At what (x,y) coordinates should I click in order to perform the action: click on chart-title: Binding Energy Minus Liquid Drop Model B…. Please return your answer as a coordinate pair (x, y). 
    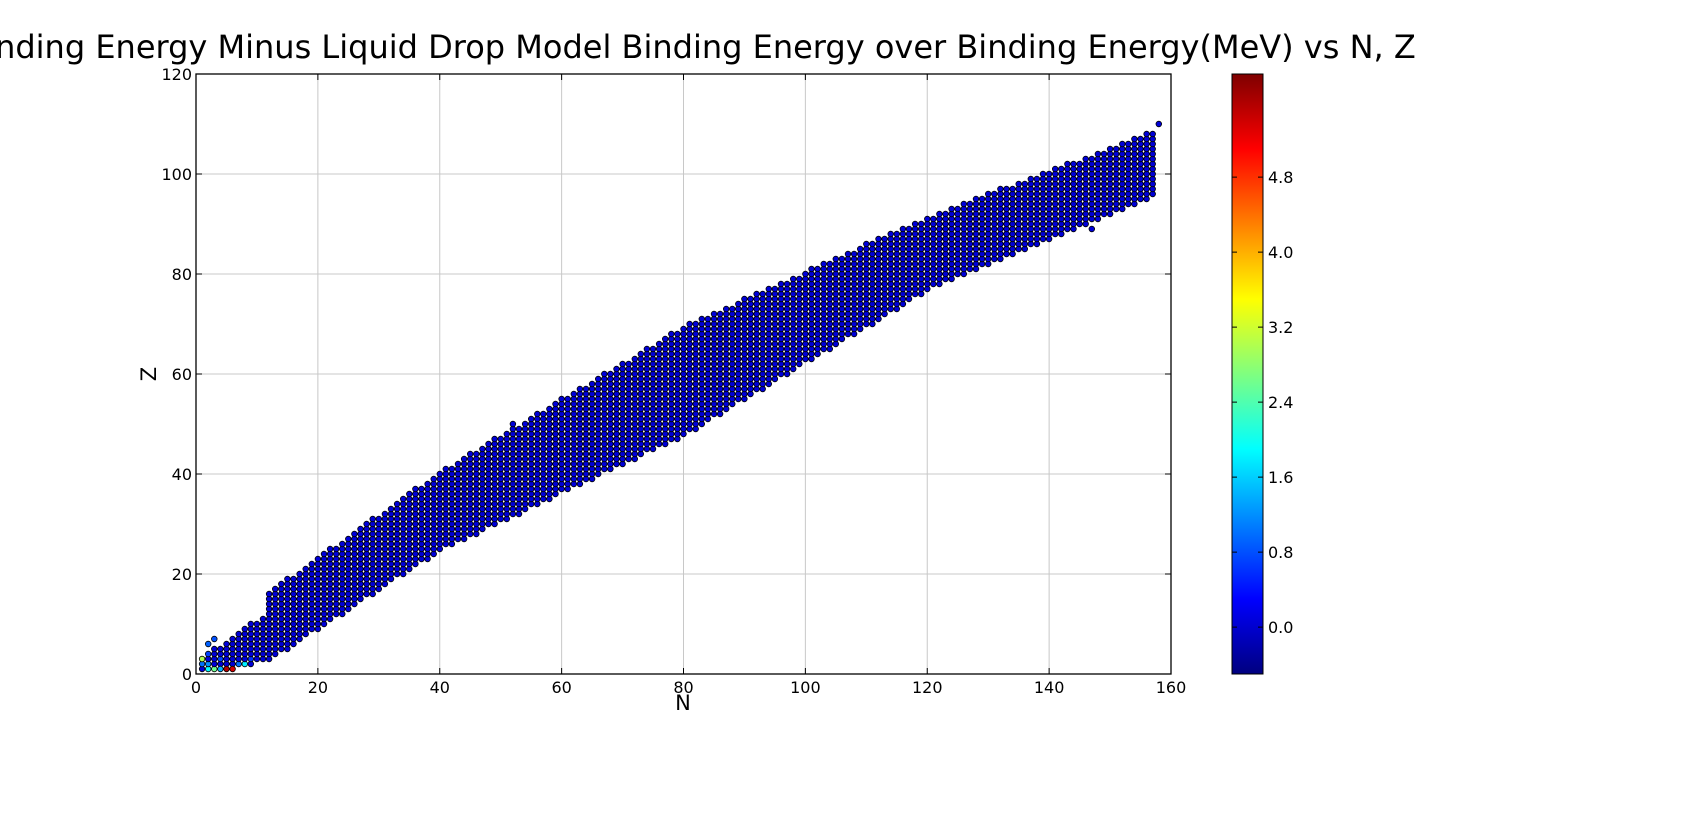
    Looking at the image, I should click on (708, 47).